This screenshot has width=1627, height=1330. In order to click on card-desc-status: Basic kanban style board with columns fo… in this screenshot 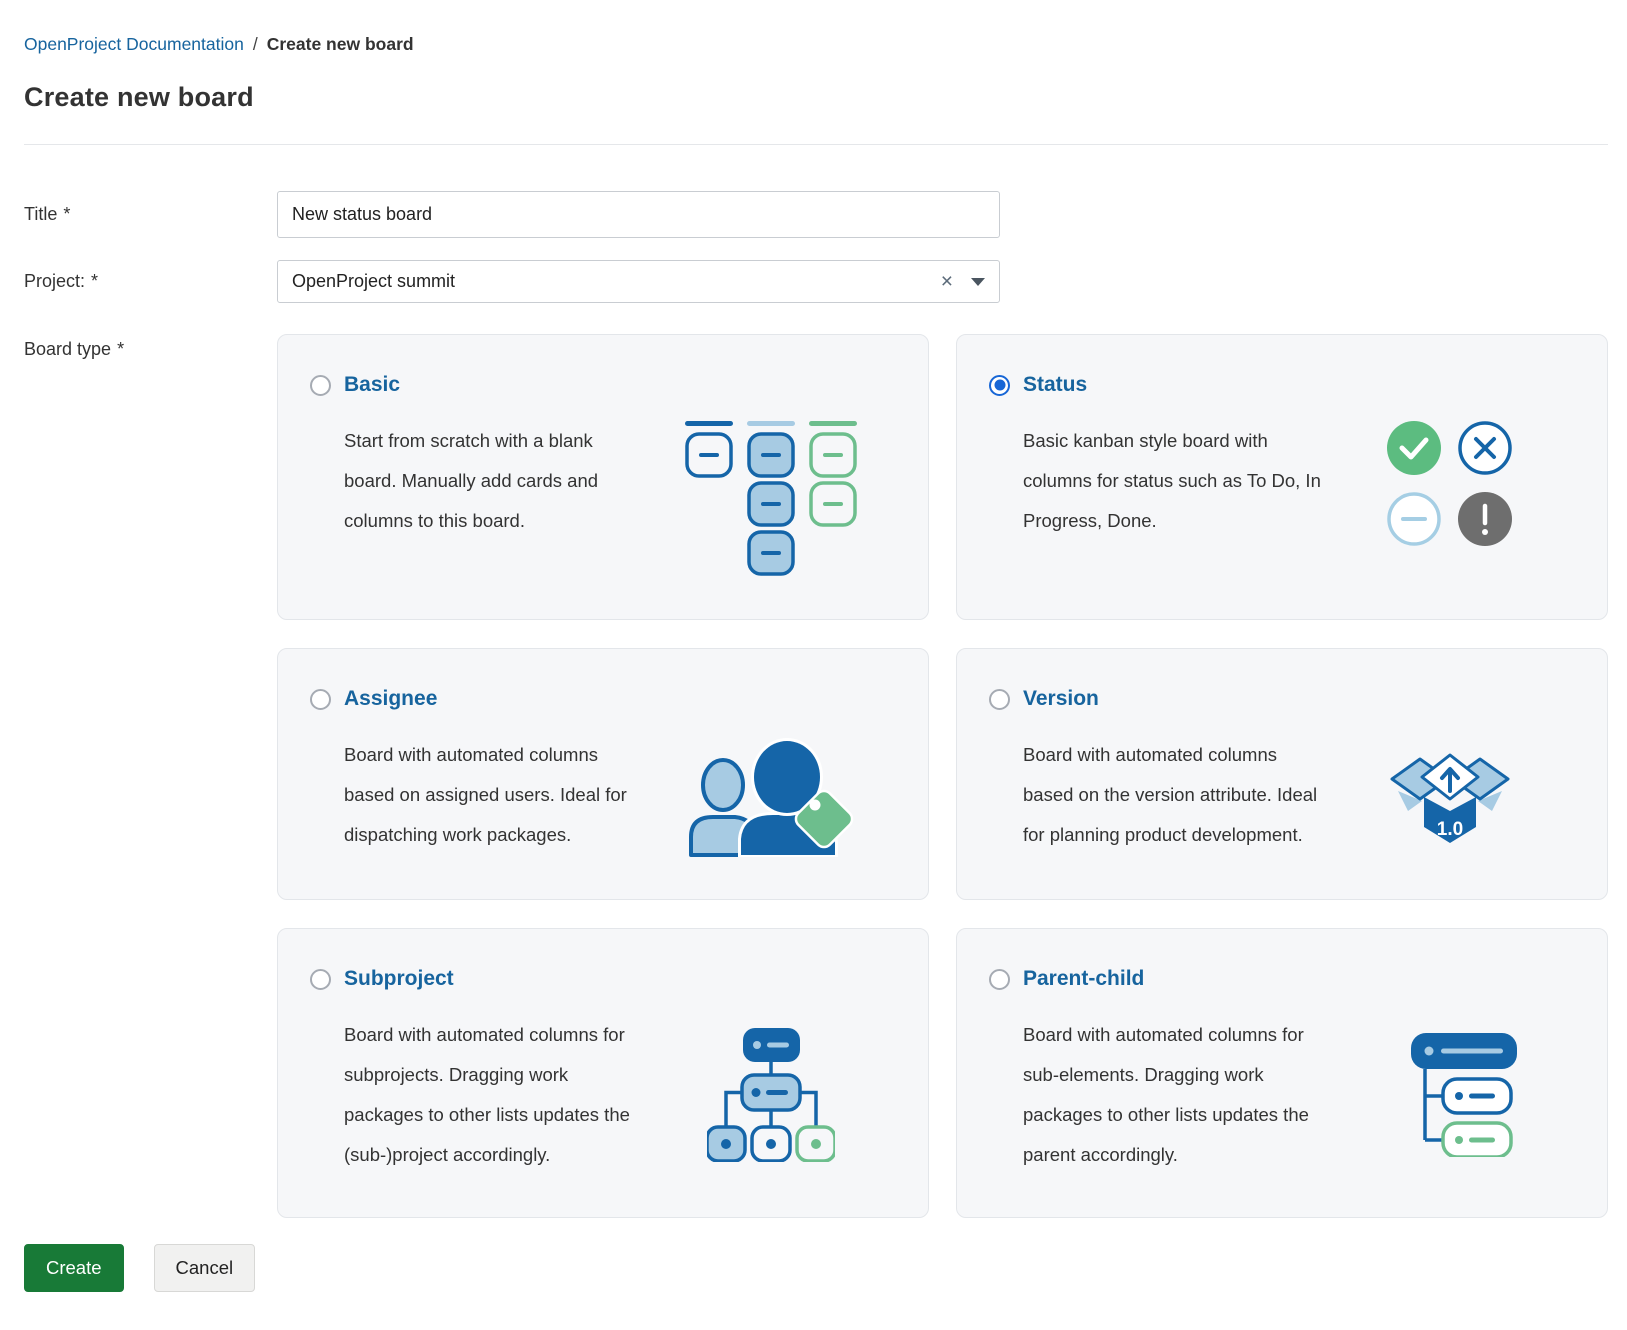, I will do `click(1172, 480)`.